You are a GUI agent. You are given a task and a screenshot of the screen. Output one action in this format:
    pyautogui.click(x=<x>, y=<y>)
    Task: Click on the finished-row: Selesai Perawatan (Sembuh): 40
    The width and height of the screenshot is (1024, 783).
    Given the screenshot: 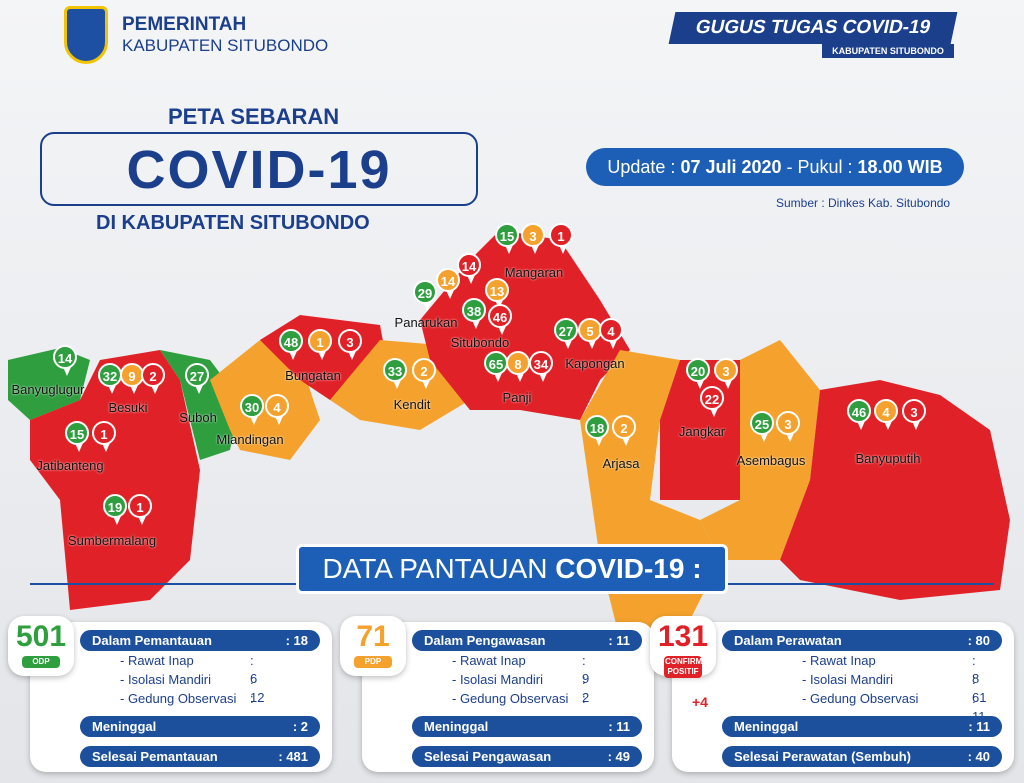 What is the action you would take?
    pyautogui.click(x=862, y=756)
    